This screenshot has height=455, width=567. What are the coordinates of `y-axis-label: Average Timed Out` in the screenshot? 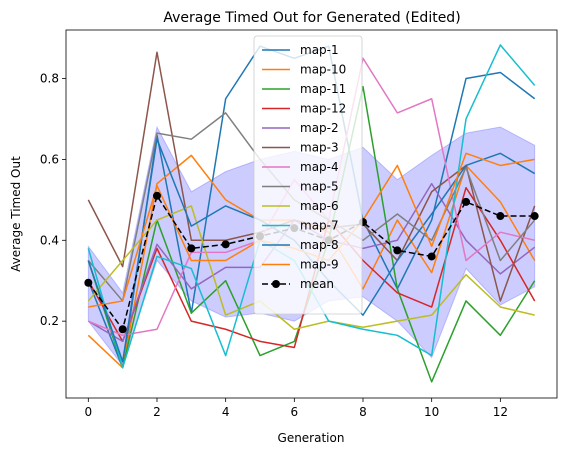 It's located at (16, 214).